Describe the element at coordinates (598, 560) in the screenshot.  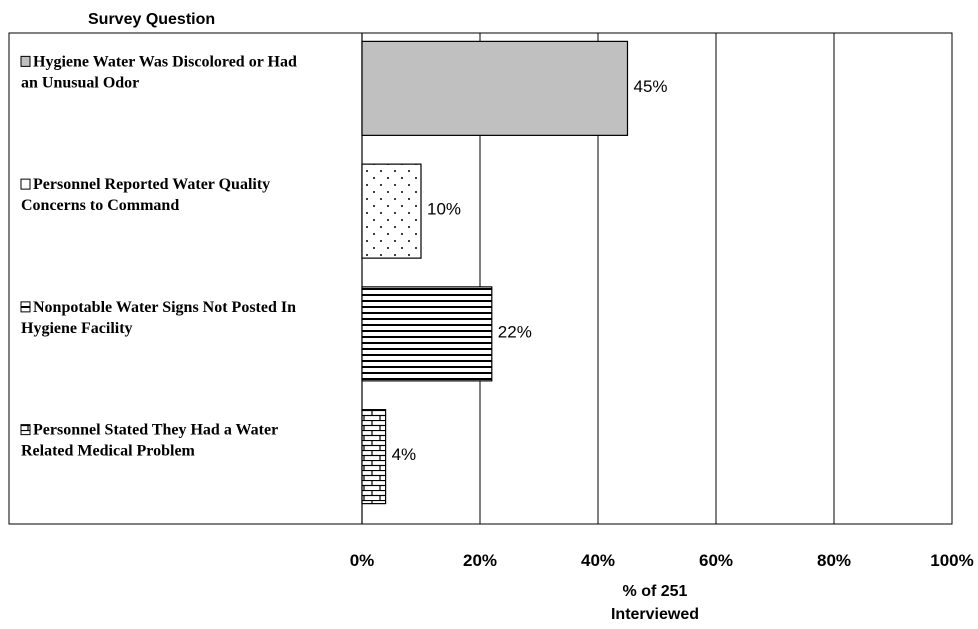
I see `x-tick-label: 40%` at that location.